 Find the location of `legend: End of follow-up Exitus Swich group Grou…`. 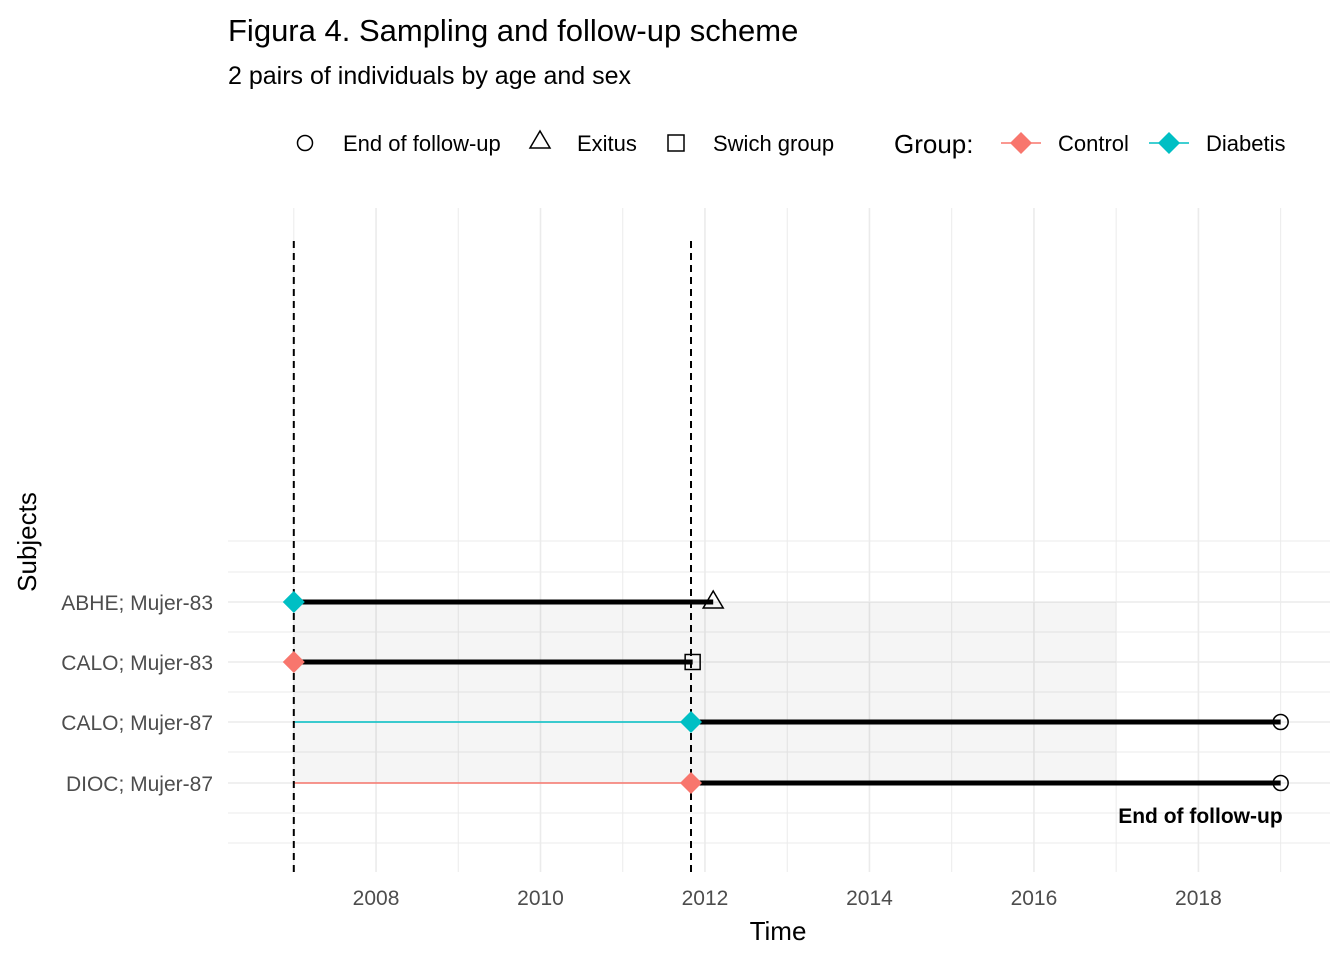

legend: End of follow-up Exitus Swich group Grou… is located at coordinates (790, 144).